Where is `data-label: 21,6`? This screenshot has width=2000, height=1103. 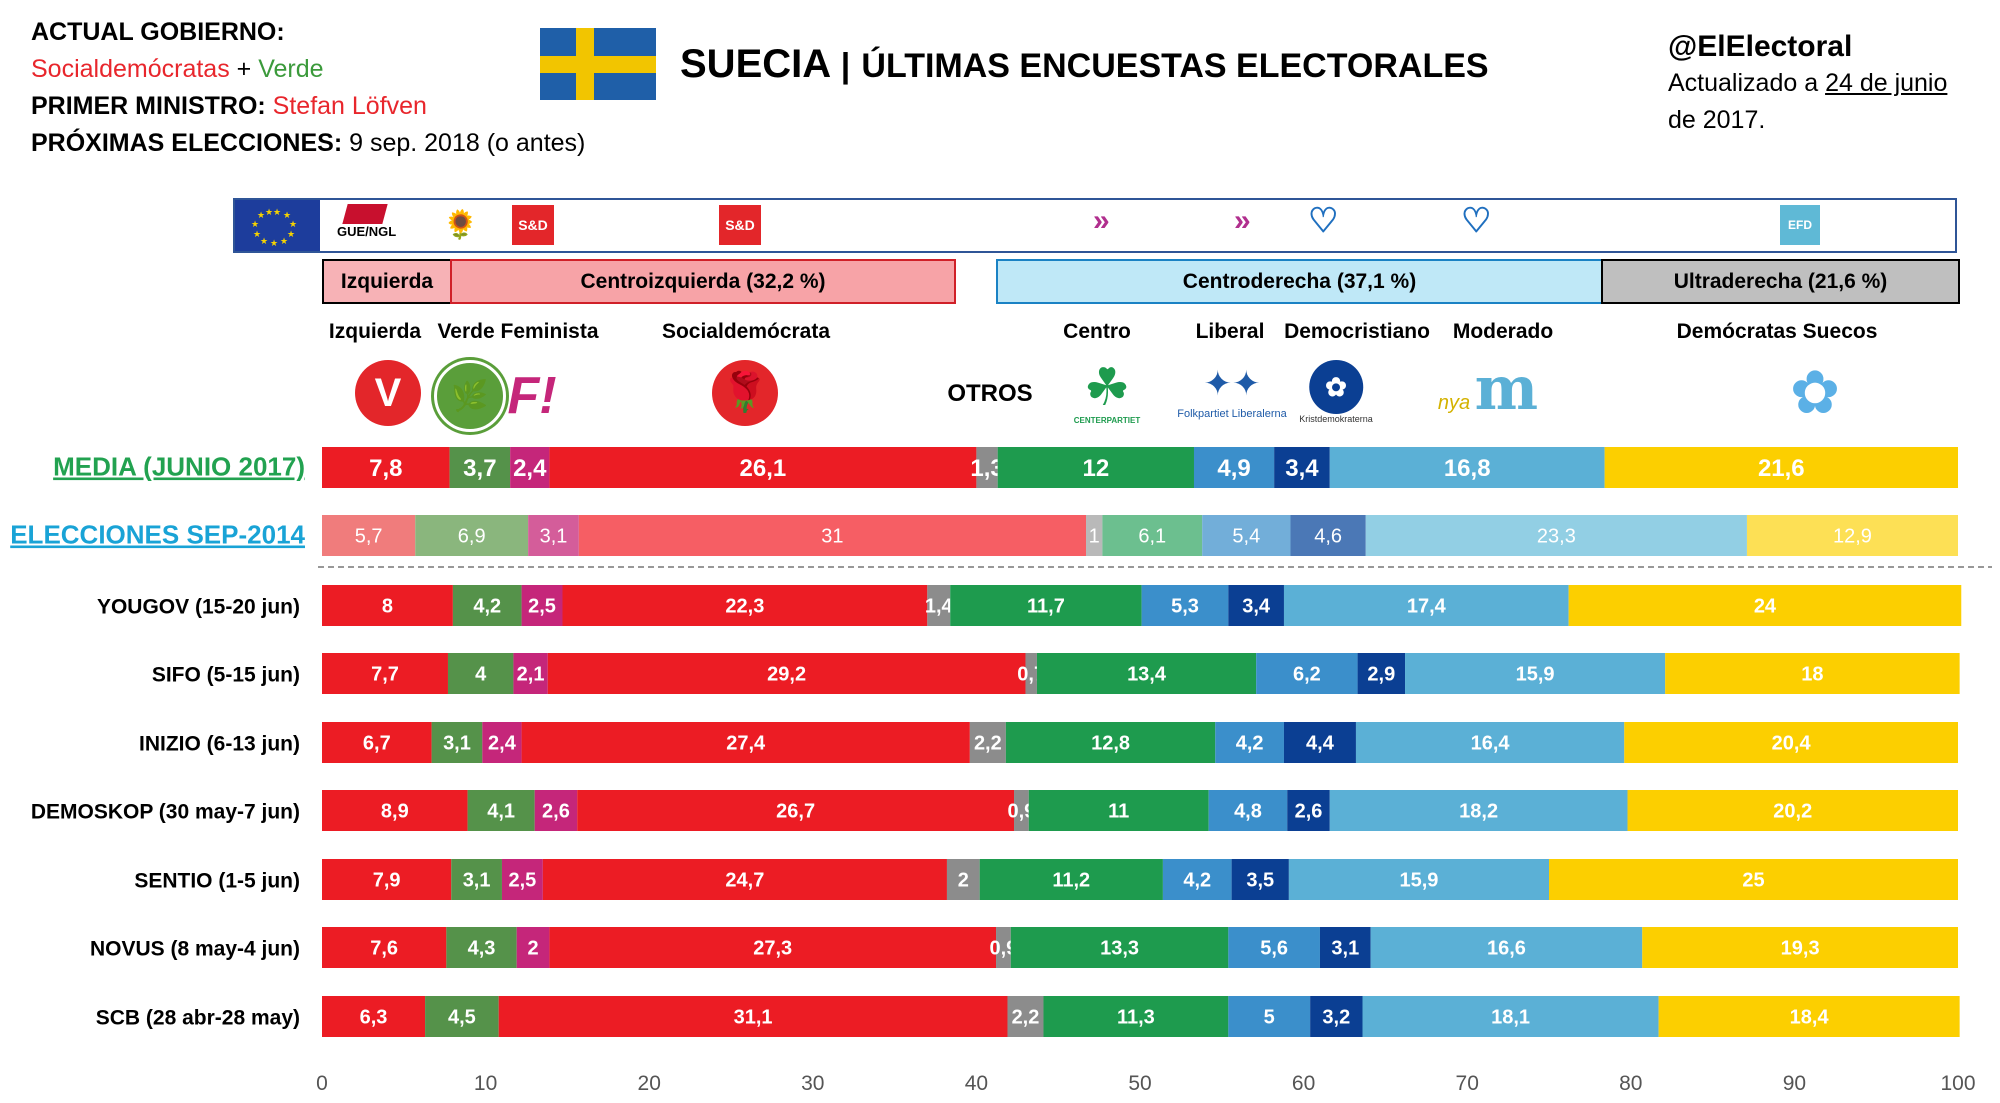 data-label: 21,6 is located at coordinates (1781, 468).